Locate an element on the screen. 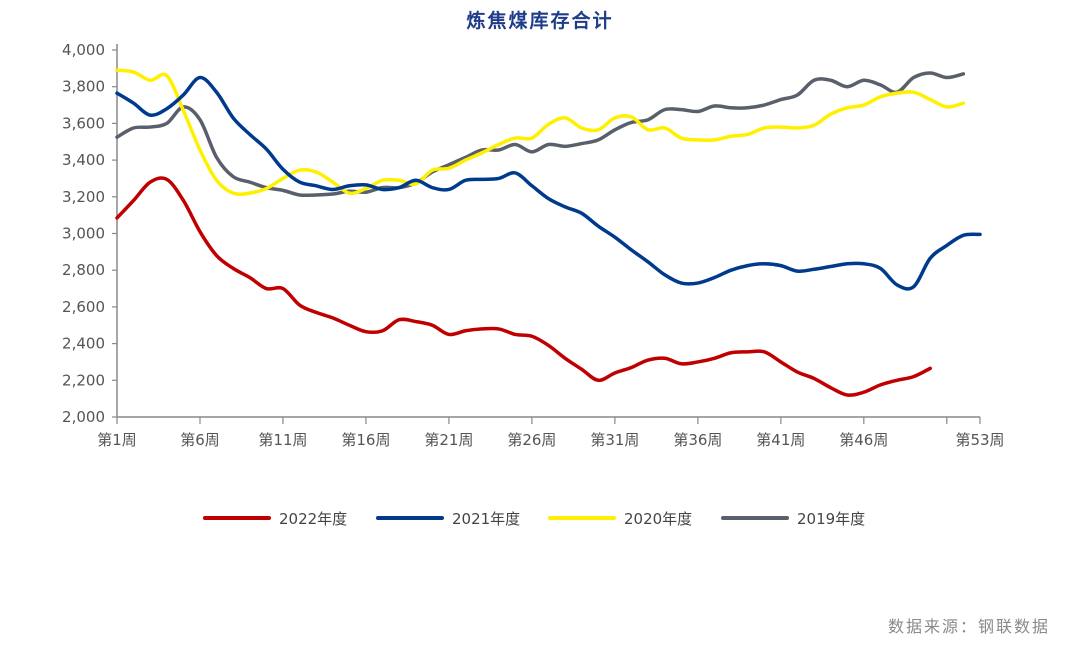 The image size is (1080, 651). y-tick-label: 2,000 is located at coordinates (83, 417).